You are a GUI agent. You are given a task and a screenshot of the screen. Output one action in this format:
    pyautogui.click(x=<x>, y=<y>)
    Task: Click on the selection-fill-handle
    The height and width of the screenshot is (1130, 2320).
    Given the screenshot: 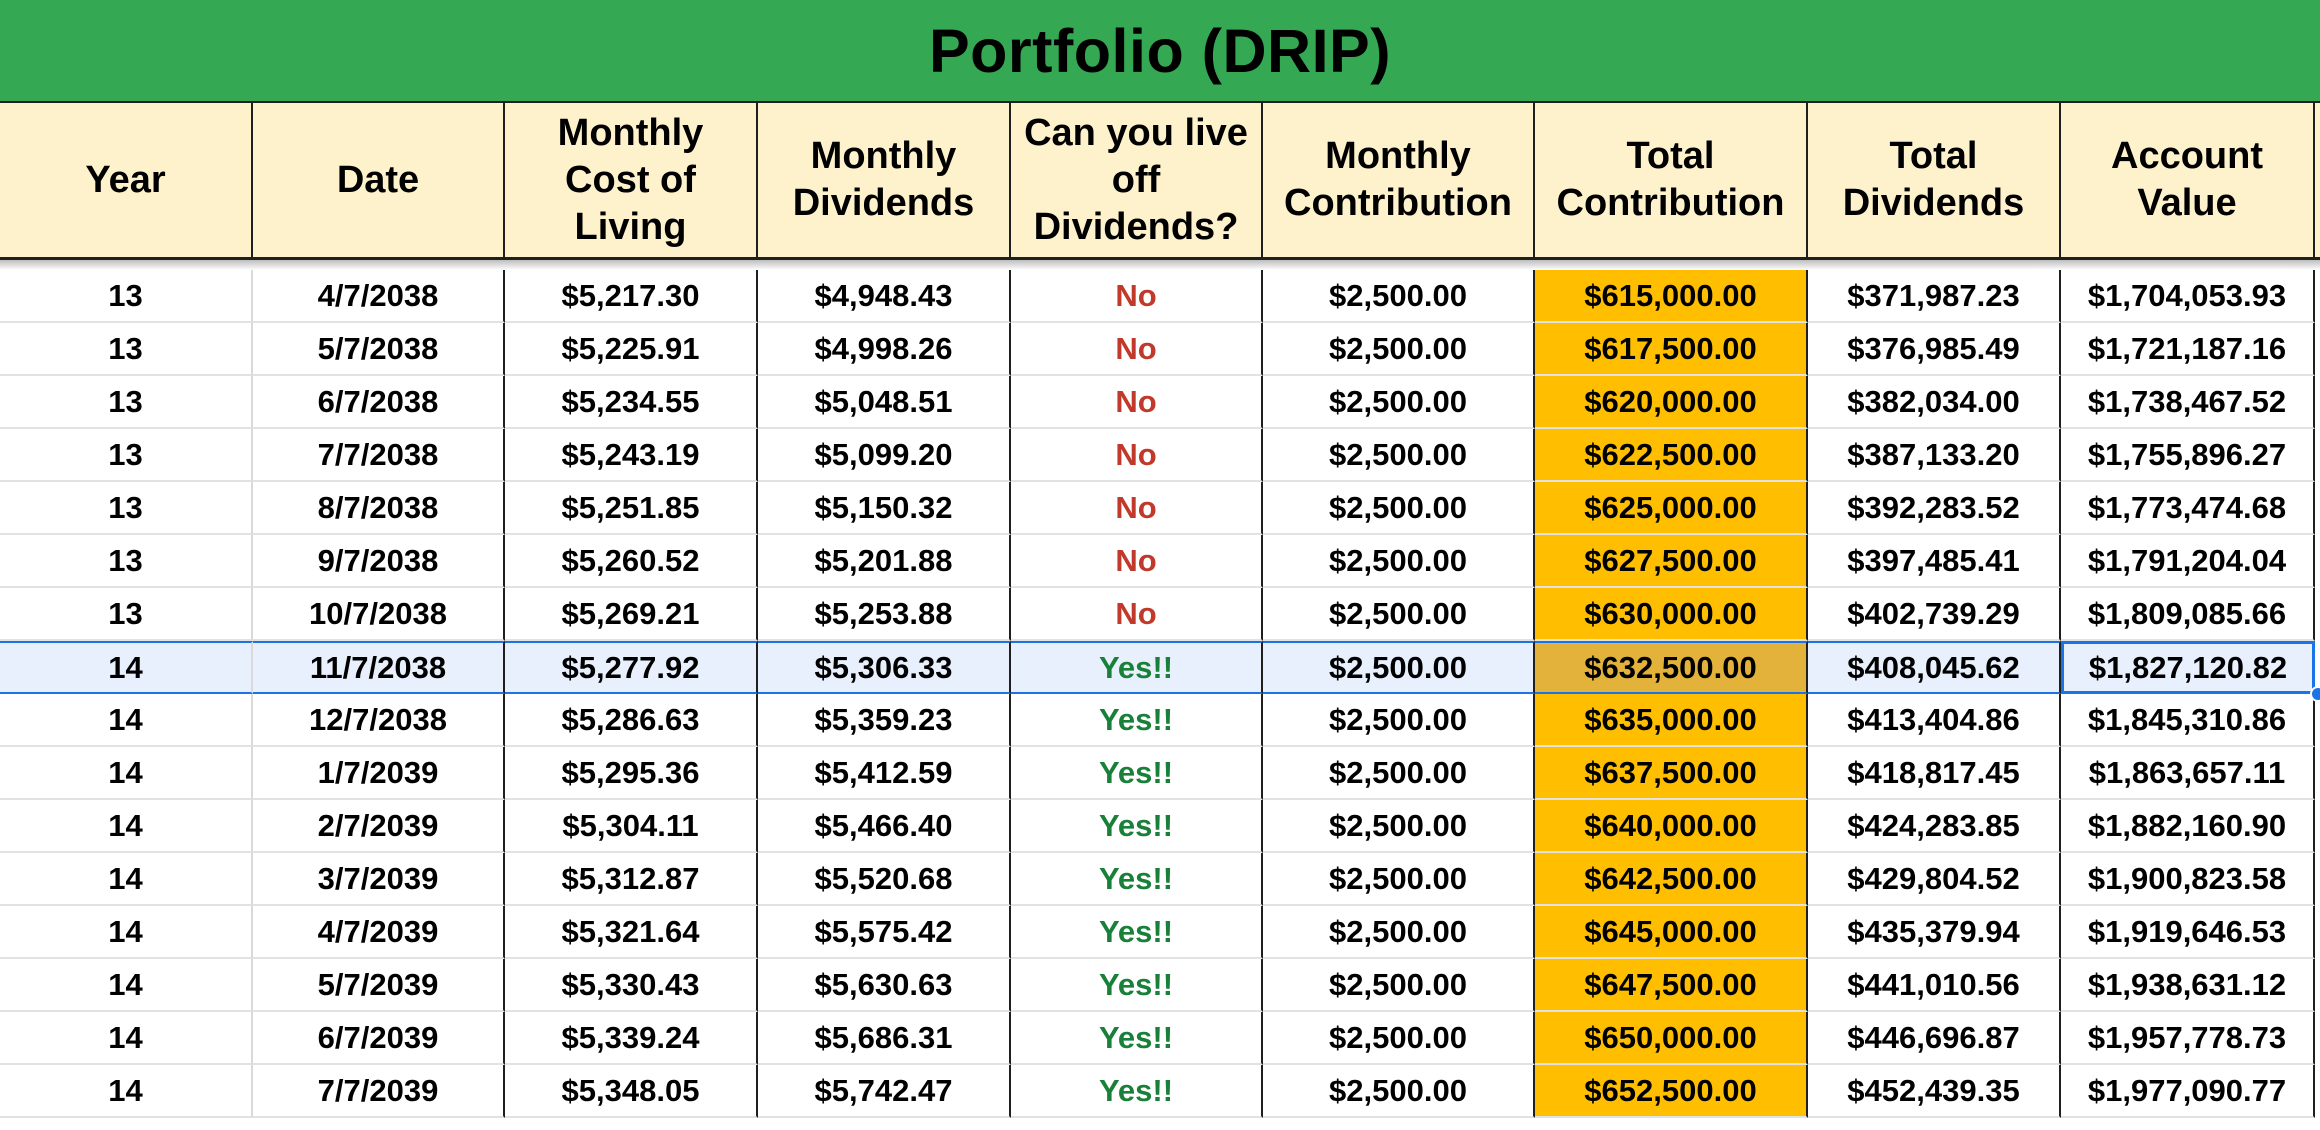 What is the action you would take?
    pyautogui.click(x=2315, y=694)
    